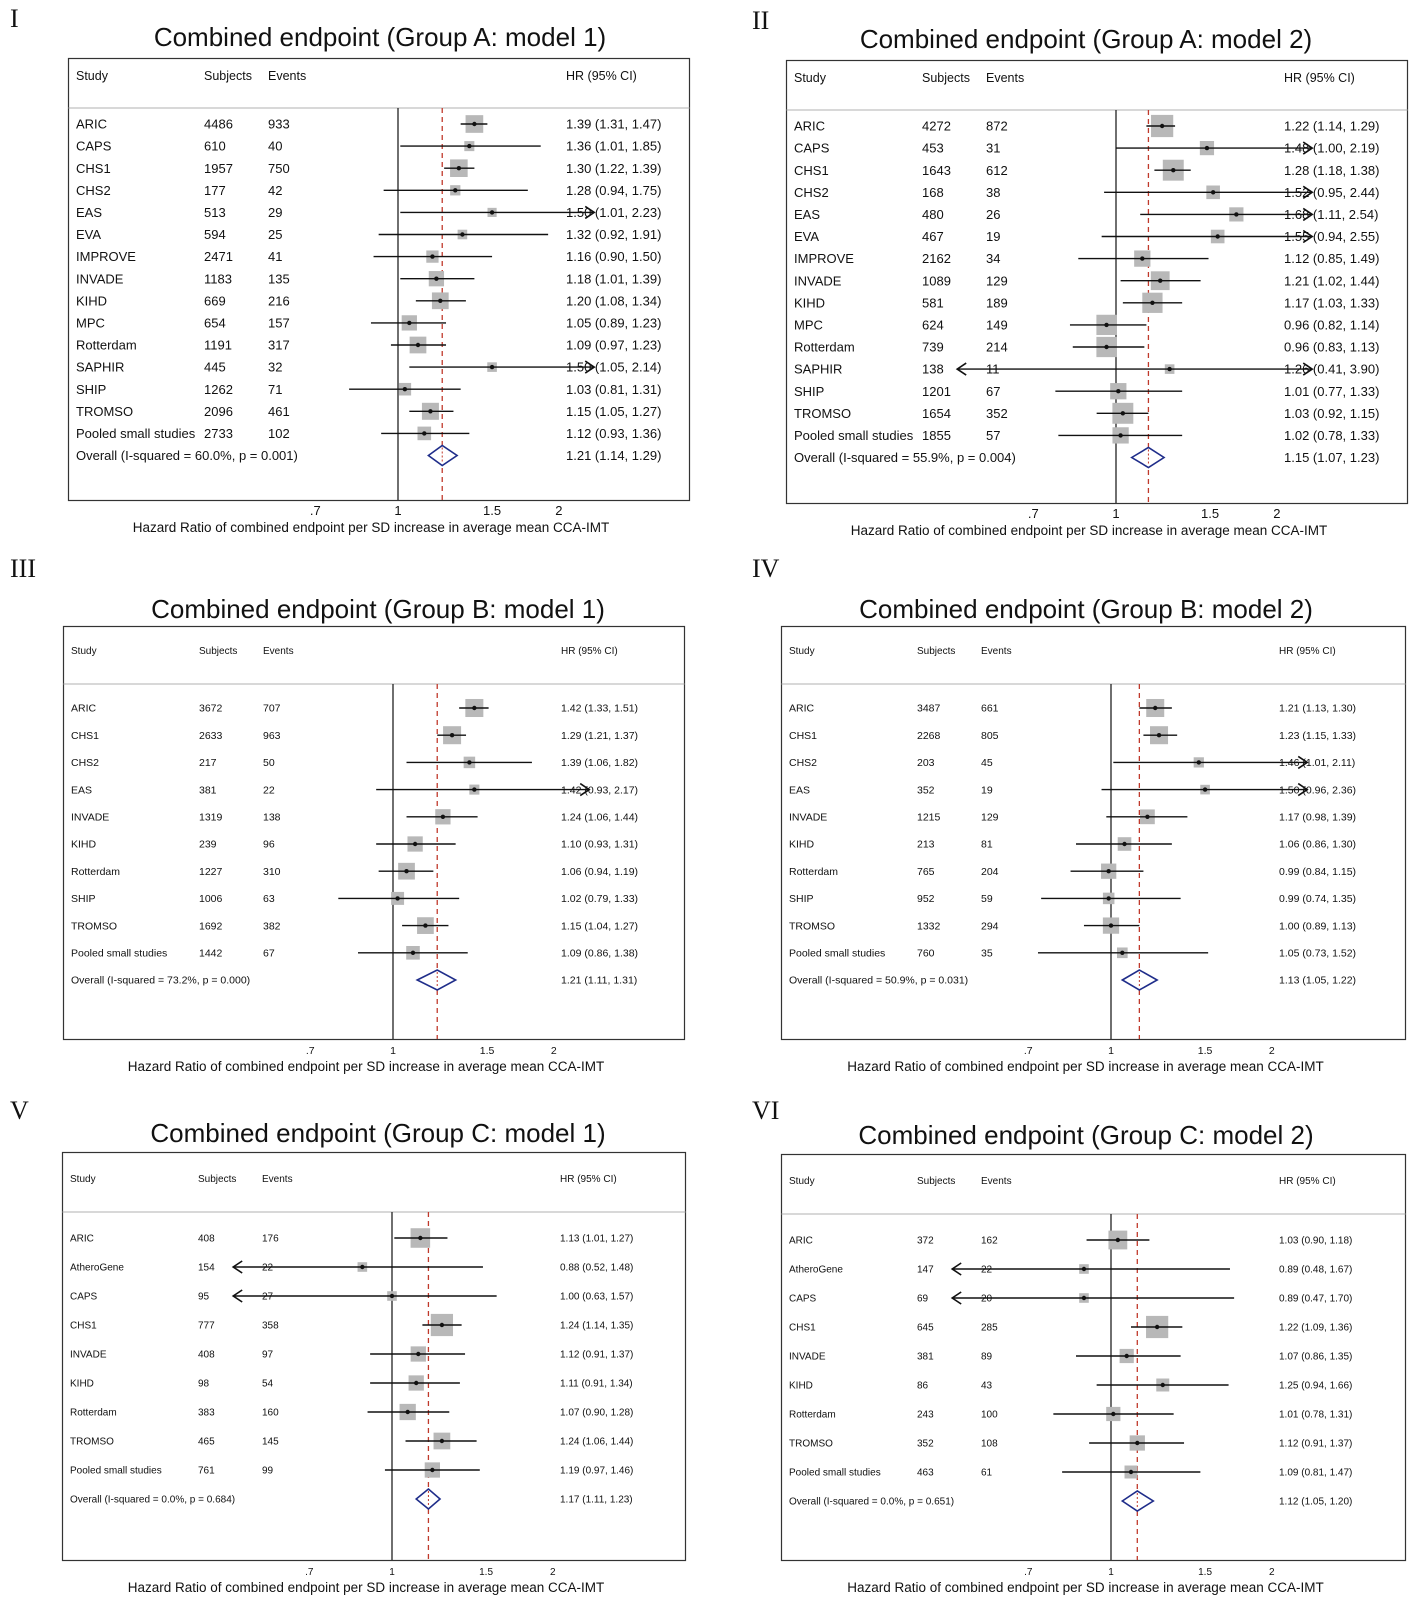  I want to click on events-value: 100, so click(989, 1415).